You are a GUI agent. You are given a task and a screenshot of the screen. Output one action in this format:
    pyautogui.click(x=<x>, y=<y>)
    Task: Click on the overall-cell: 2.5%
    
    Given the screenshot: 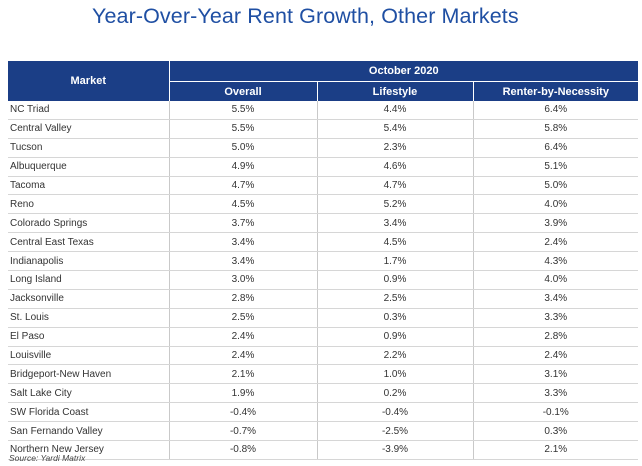 What is the action you would take?
    pyautogui.click(x=242, y=318)
    